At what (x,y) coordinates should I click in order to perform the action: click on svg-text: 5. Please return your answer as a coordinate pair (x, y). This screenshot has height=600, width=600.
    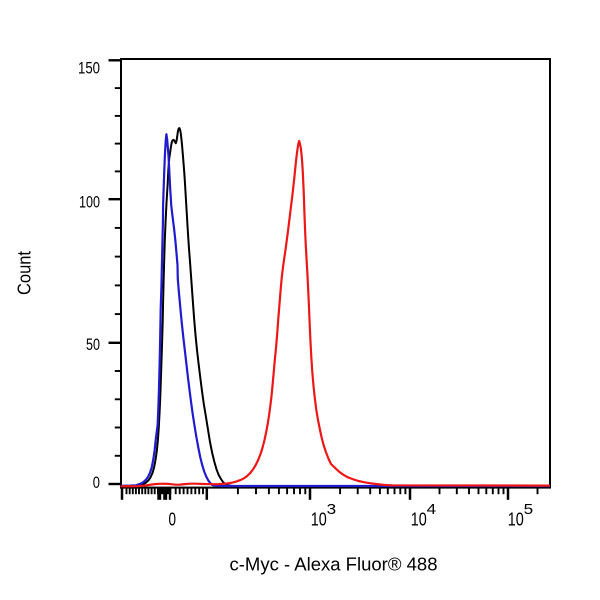
    Looking at the image, I should click on (529, 509).